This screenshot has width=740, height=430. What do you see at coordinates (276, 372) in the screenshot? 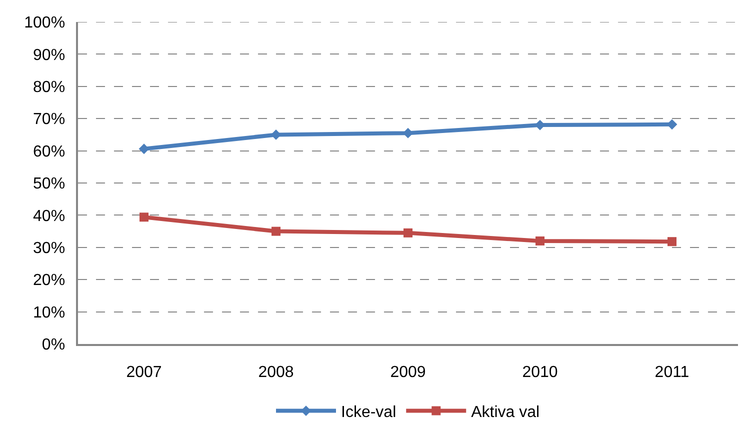
I see `x-tick-label: 2008` at bounding box center [276, 372].